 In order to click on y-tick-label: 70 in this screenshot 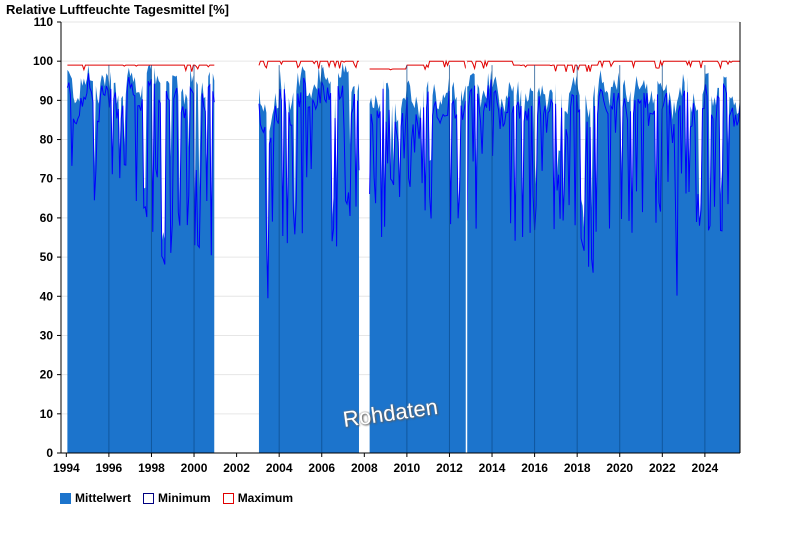, I will do `click(47, 179)`.